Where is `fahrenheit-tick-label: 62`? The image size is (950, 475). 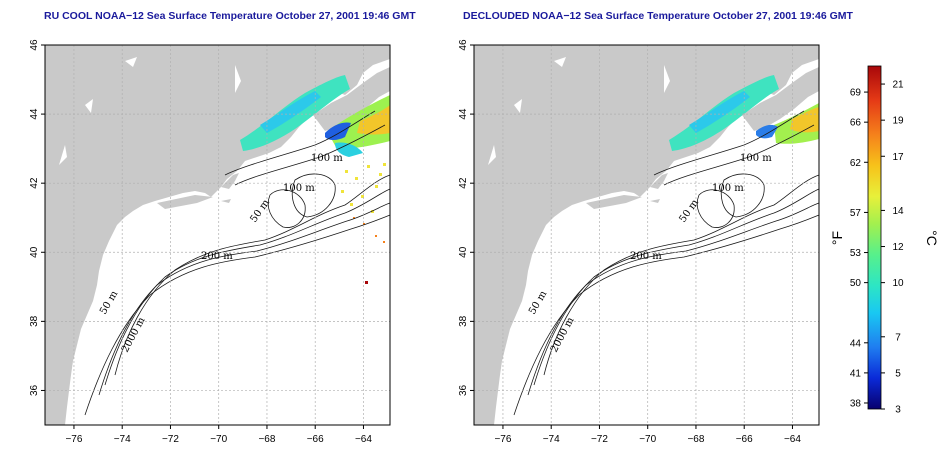
fahrenheit-tick-label: 62 is located at coordinates (856, 163).